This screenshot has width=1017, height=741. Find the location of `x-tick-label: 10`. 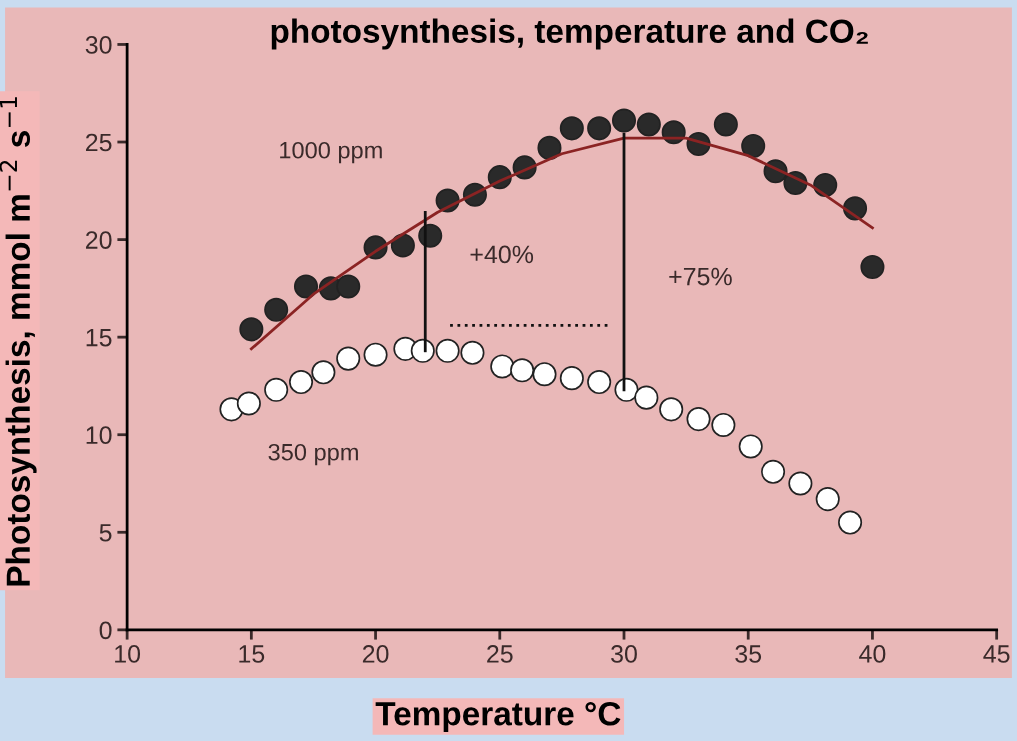

x-tick-label: 10 is located at coordinates (128, 654).